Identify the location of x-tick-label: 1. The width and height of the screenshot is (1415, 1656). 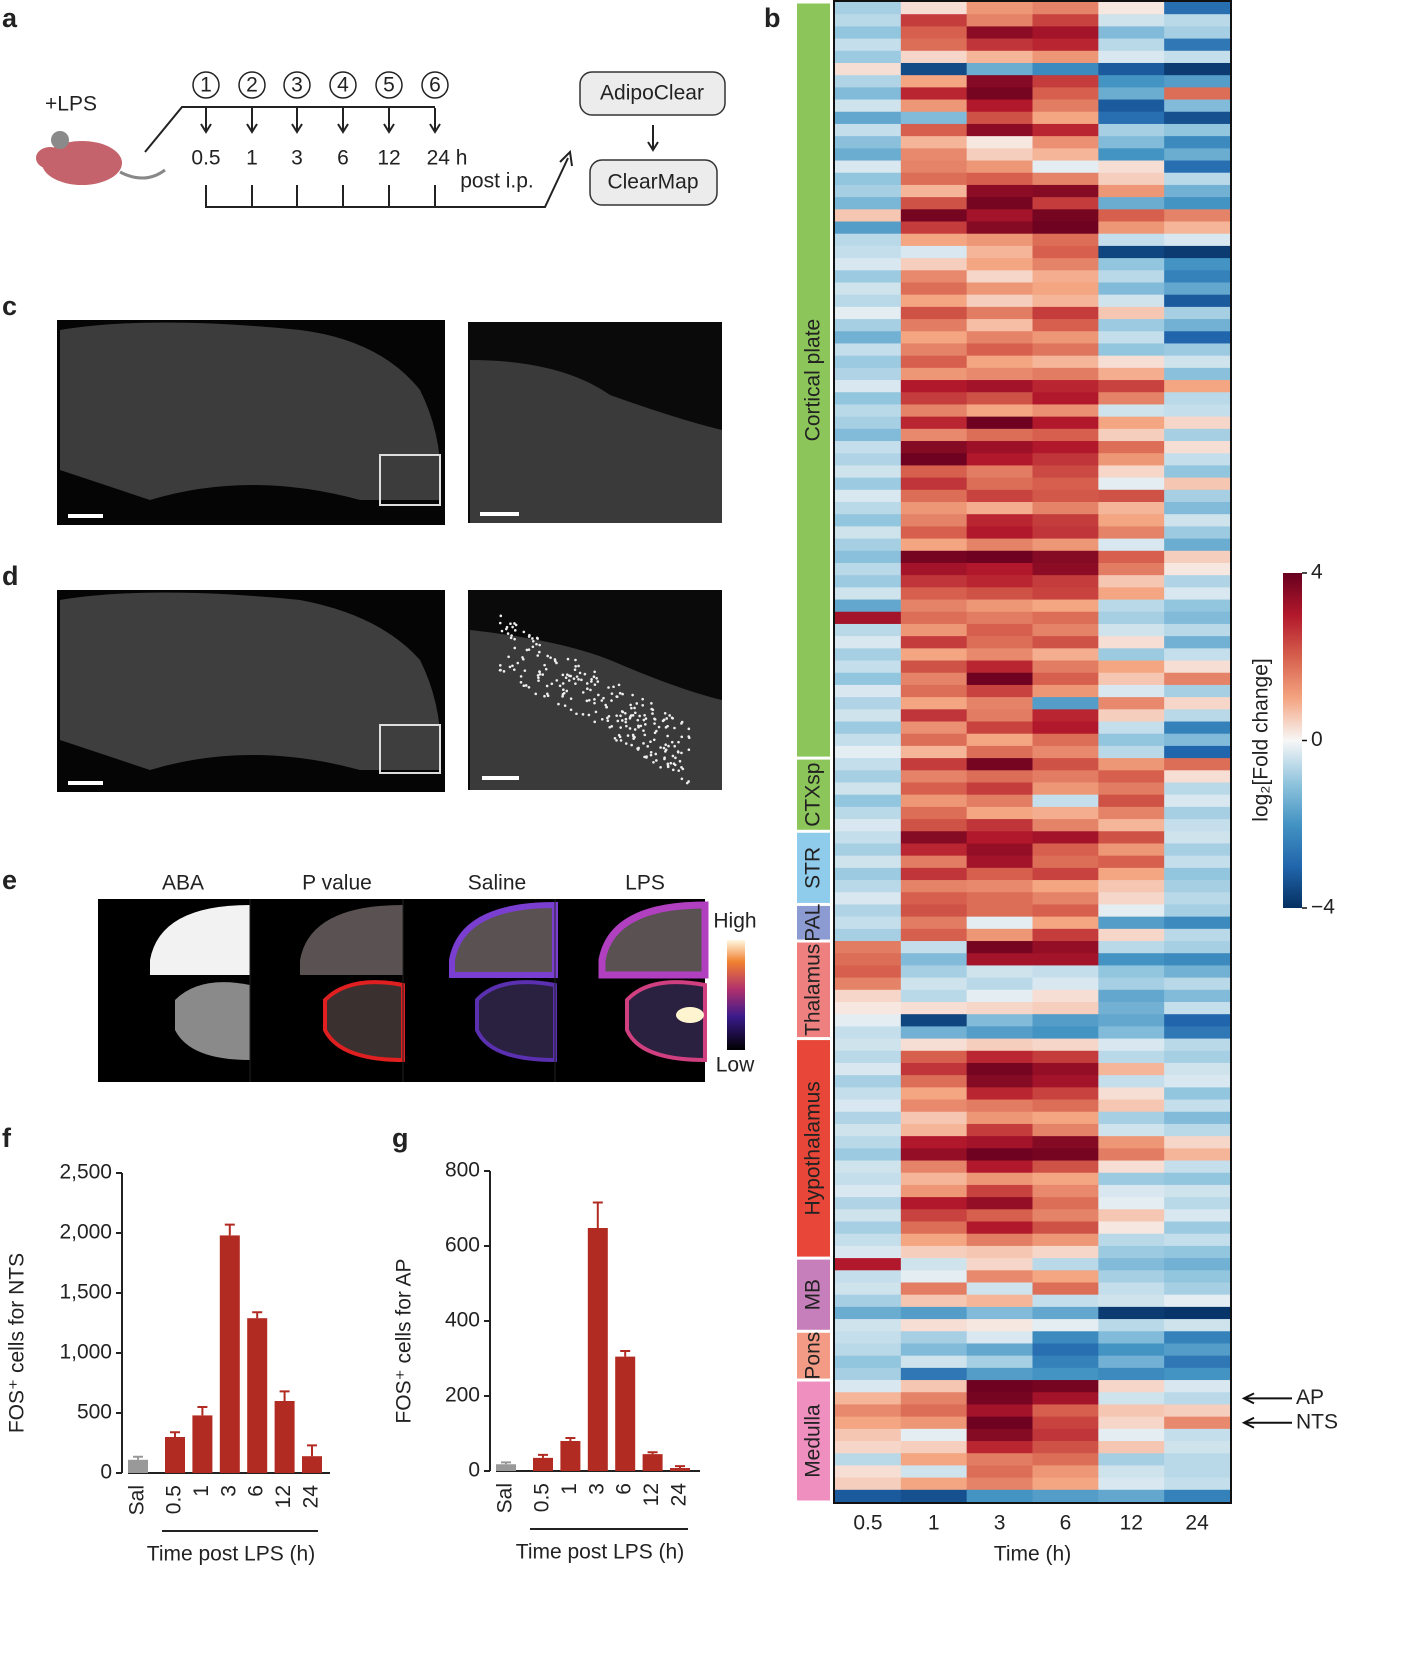
(569, 1489).